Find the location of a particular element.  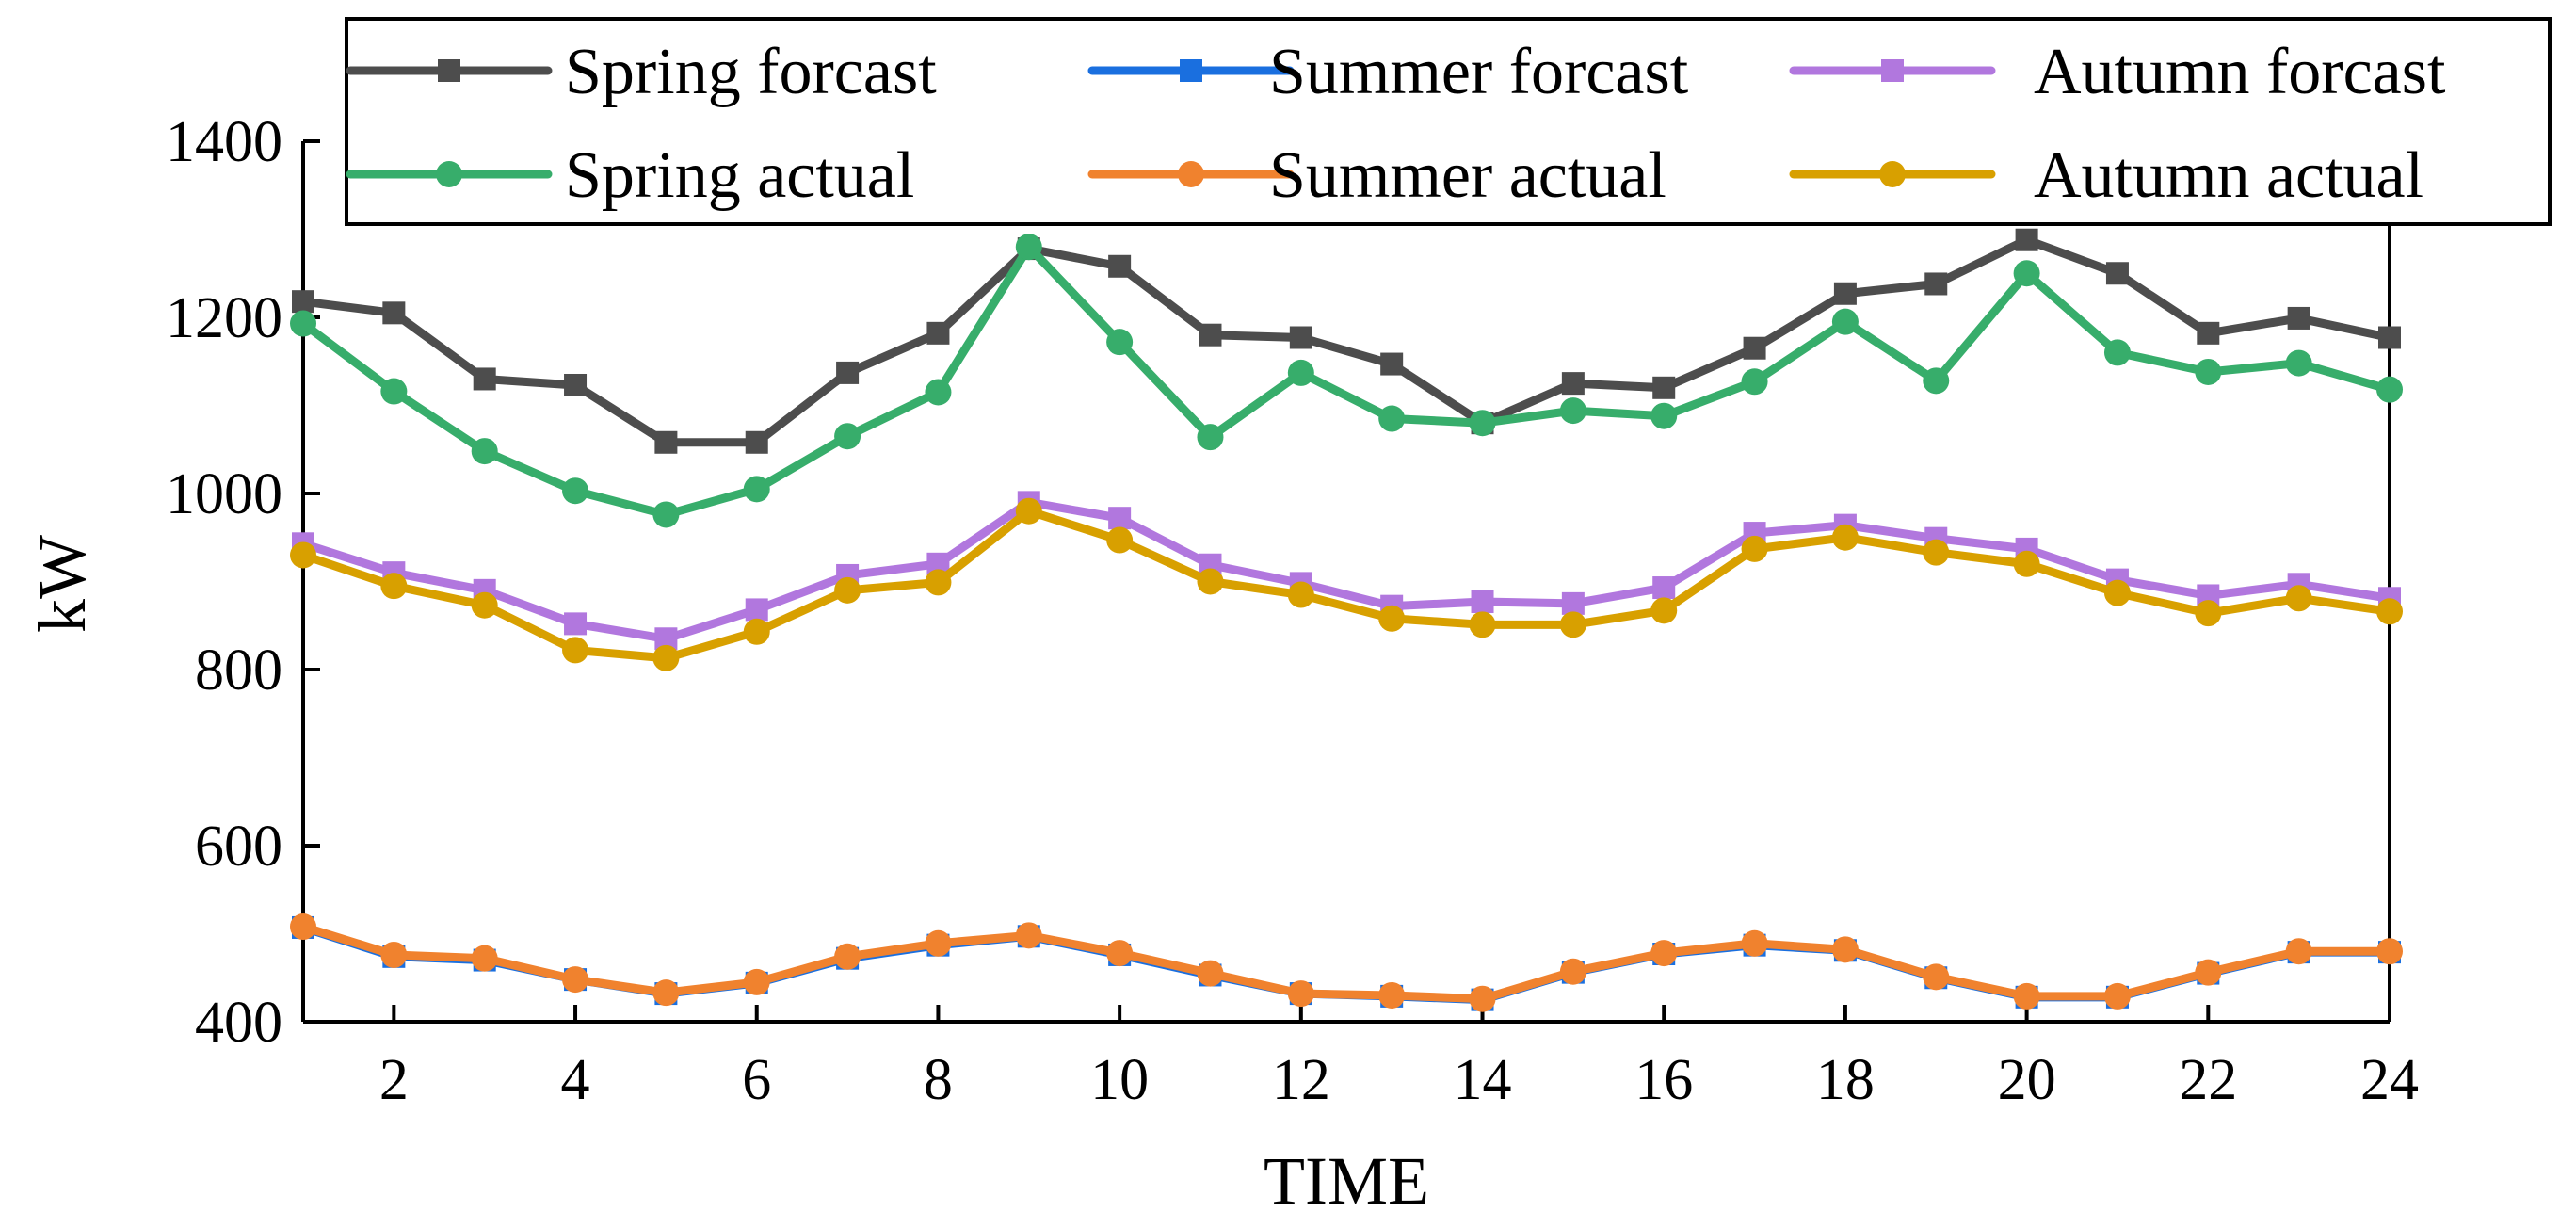

x-tick-label: 24 is located at coordinates (2389, 1080).